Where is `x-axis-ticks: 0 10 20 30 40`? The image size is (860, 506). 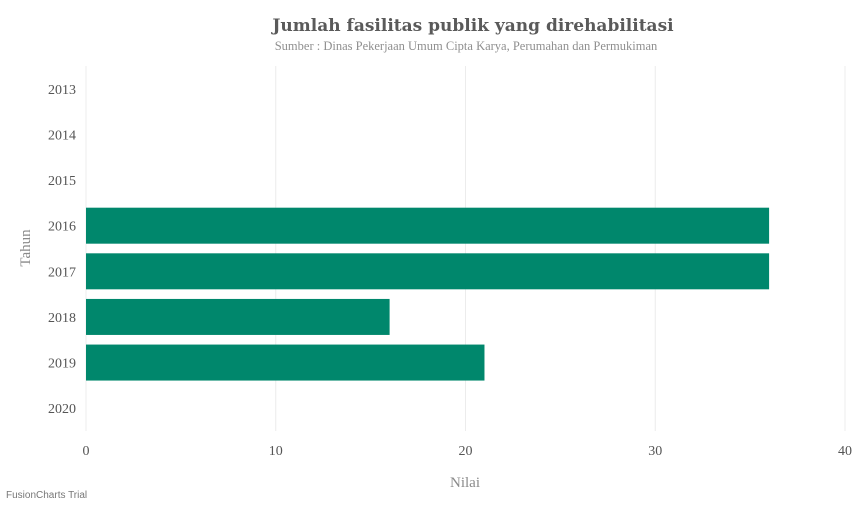
x-axis-ticks: 0 10 20 30 40 is located at coordinates (468, 451).